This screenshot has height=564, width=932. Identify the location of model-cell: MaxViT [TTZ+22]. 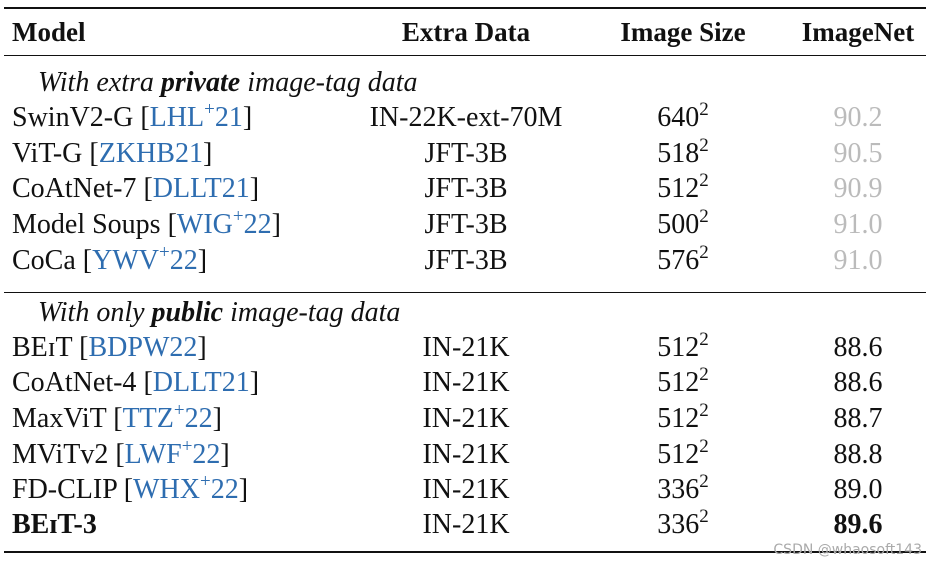
(117, 417).